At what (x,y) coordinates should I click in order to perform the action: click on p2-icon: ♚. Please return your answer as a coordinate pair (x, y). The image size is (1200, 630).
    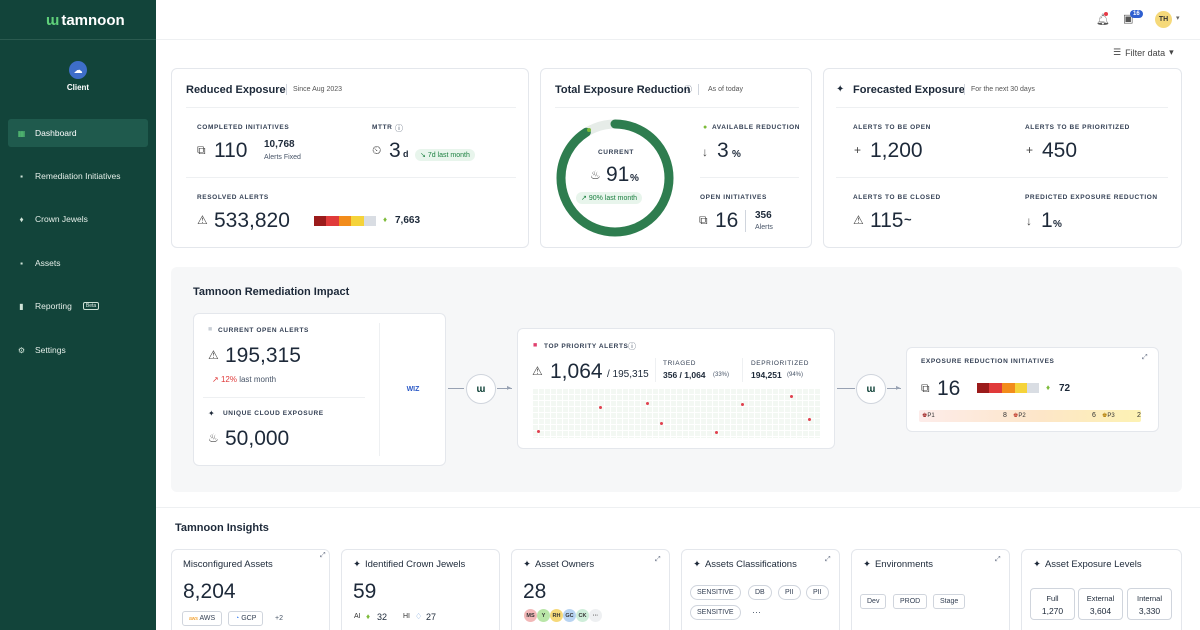
    Looking at the image, I should click on (1016, 416).